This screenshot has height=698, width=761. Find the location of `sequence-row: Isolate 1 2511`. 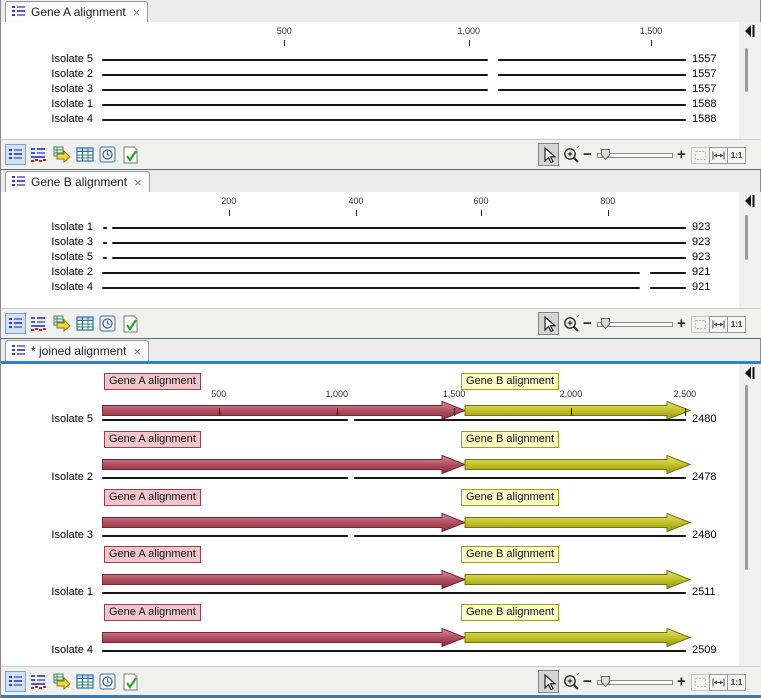

sequence-row: Isolate 1 2511 is located at coordinates (381, 592).